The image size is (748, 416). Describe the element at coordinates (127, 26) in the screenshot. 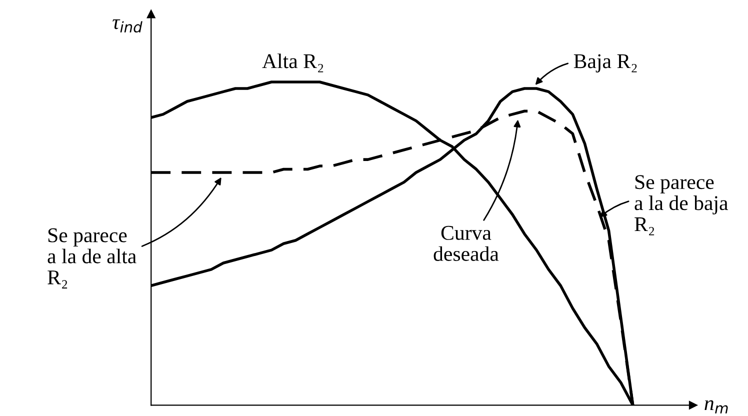

I see `y-axis-title: τ$_{ind}$` at that location.